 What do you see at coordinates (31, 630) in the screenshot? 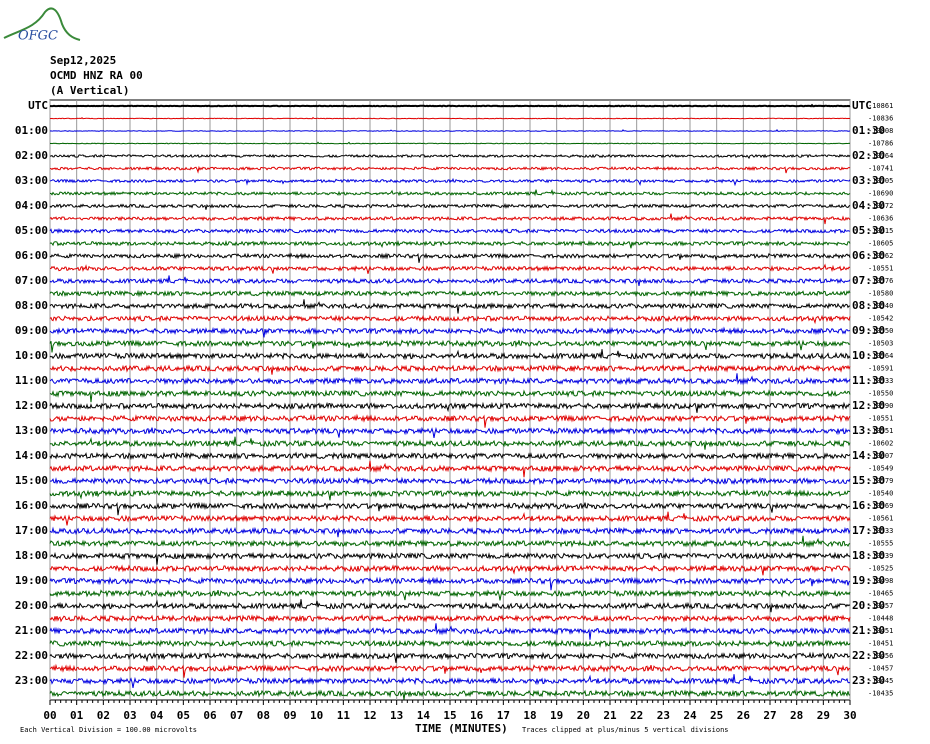
I see `left-time-label: 21:00` at bounding box center [31, 630].